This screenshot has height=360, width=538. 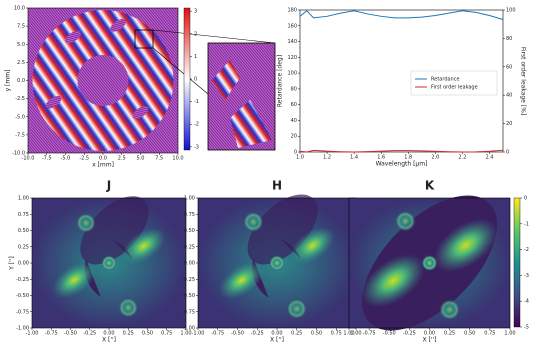 What do you see at coordinates (445, 80) in the screenshot?
I see `legend-label: Retardance` at bounding box center [445, 80].